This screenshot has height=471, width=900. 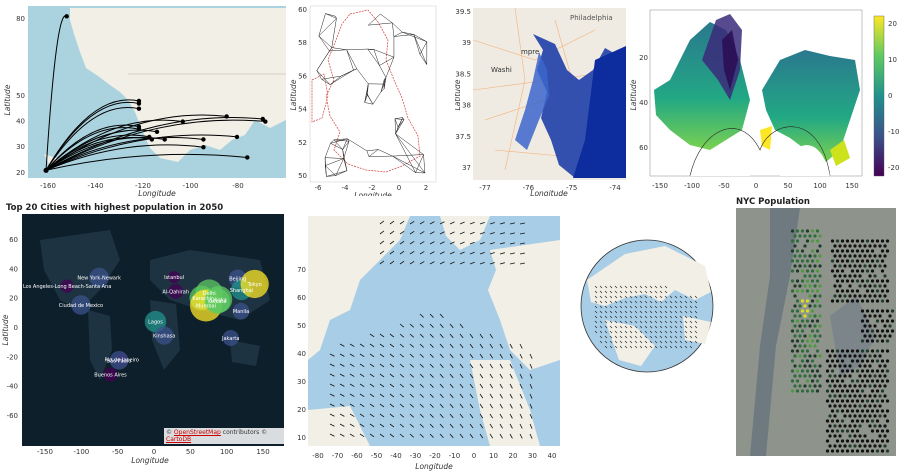 What do you see at coordinates (458, 94) in the screenshot?
I see `chesapeake-ylabel: Latitude` at bounding box center [458, 94].